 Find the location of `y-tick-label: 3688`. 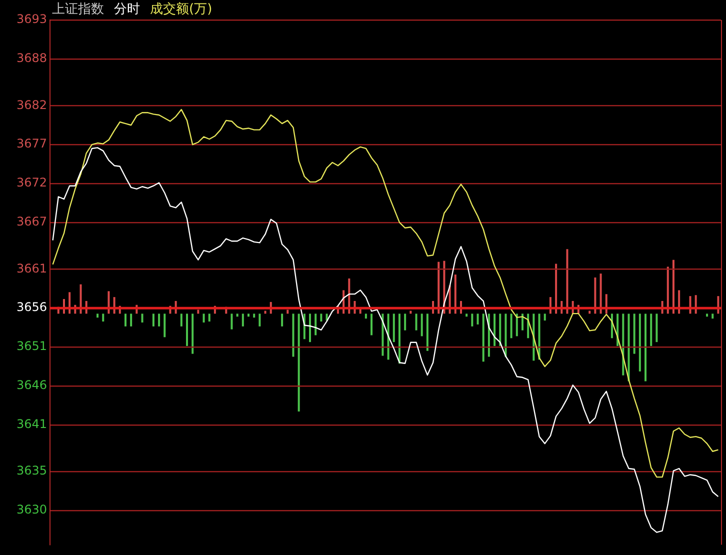

y-tick-label: 3688 is located at coordinates (31, 58).